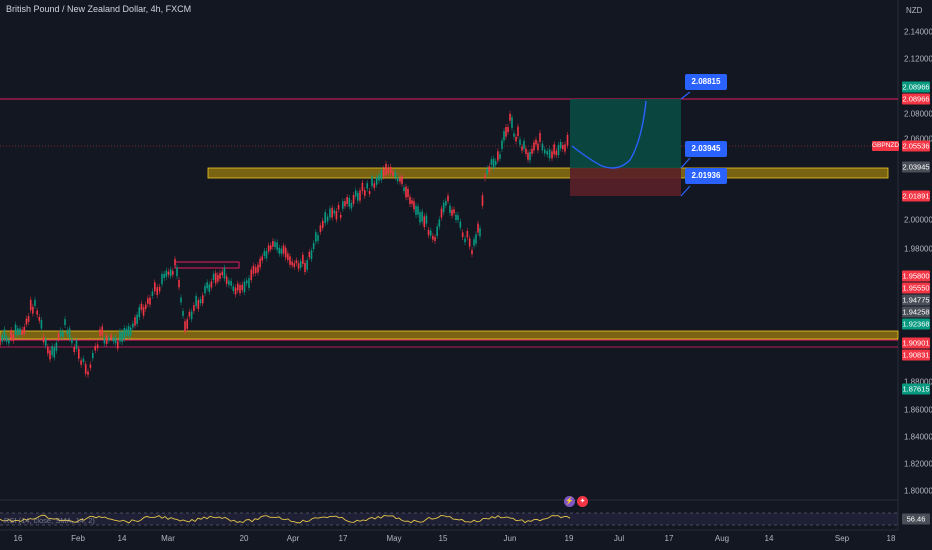 Image resolution: width=932 pixels, height=550 pixels. I want to click on y-tick: 2.12000, so click(918, 59).